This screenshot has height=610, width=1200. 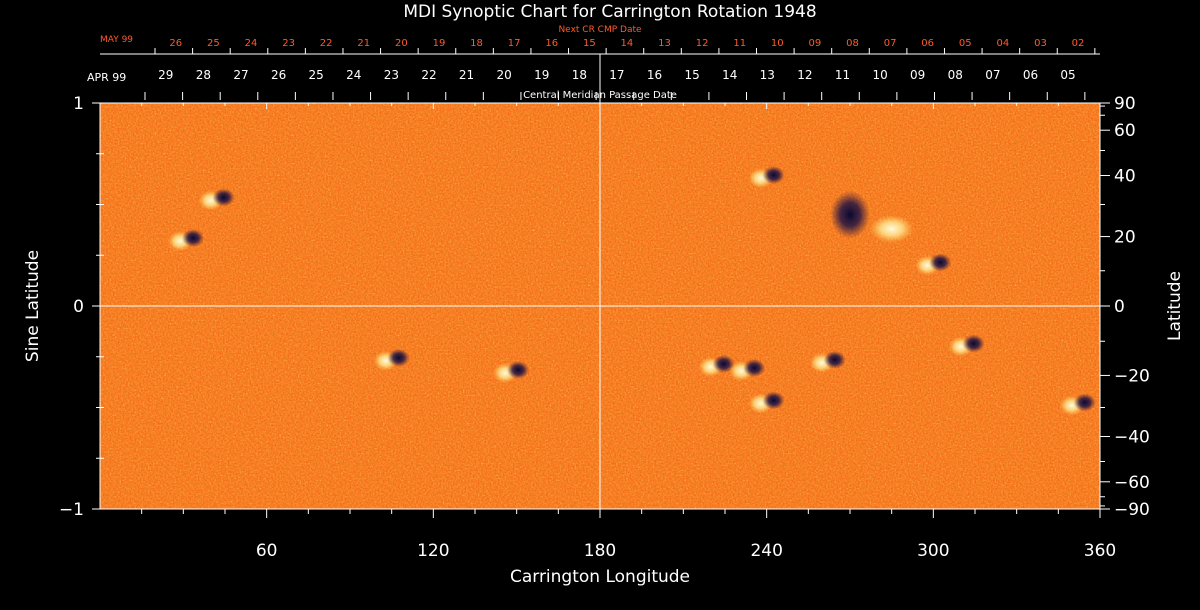 I want to click on y-right-tick-label: −90, so click(x=1132, y=510).